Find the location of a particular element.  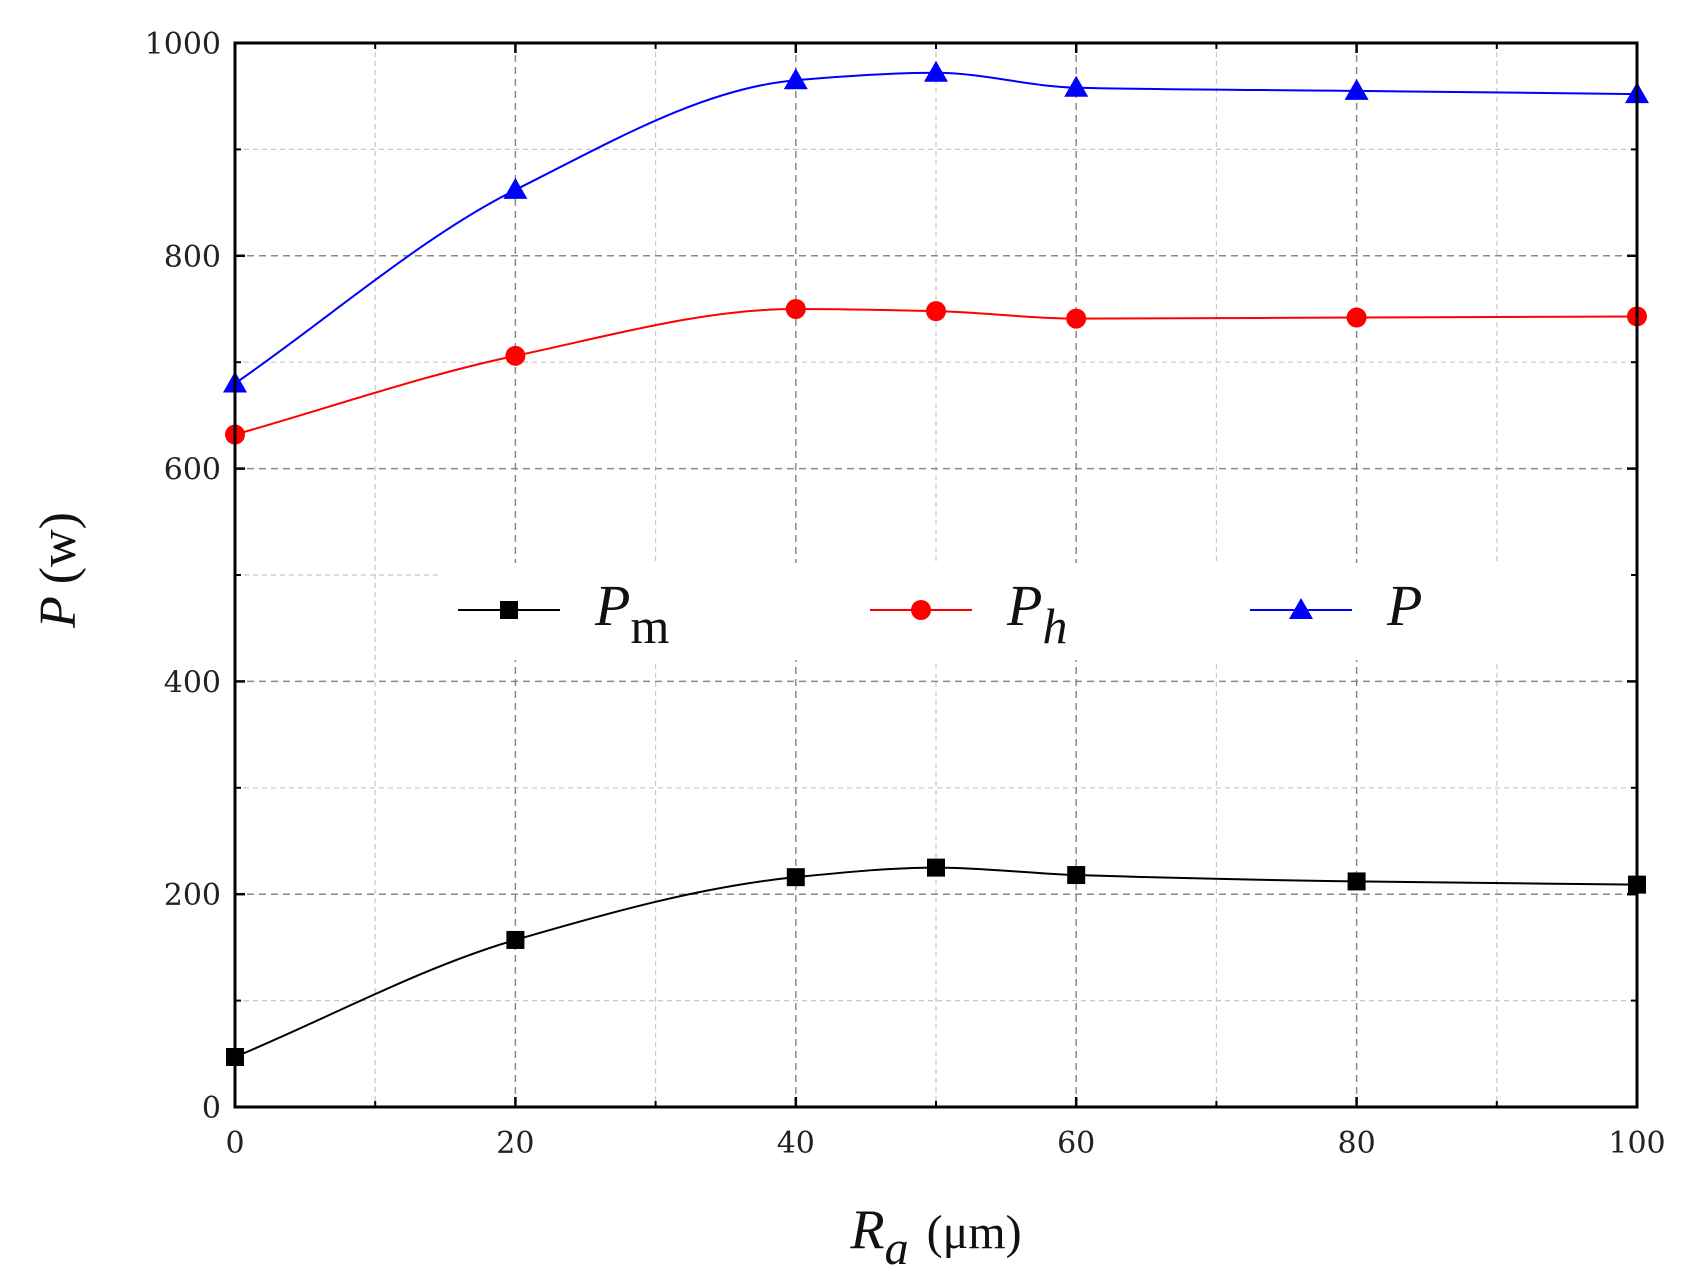

y-axis-title: P(w) is located at coordinates (58, 570).